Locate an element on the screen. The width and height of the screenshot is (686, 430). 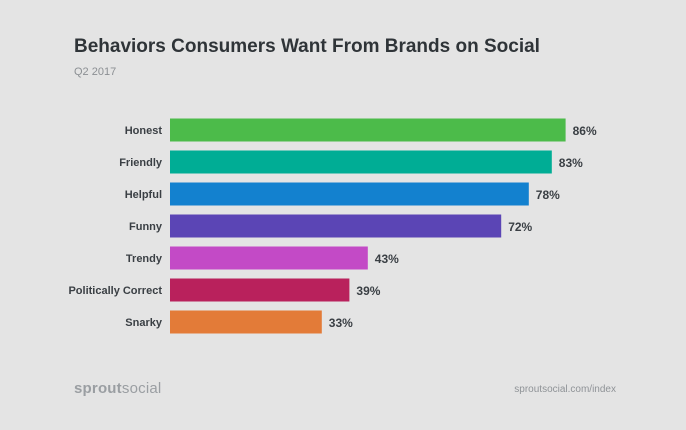
value-label-snarky: 33% is located at coordinates (341, 323).